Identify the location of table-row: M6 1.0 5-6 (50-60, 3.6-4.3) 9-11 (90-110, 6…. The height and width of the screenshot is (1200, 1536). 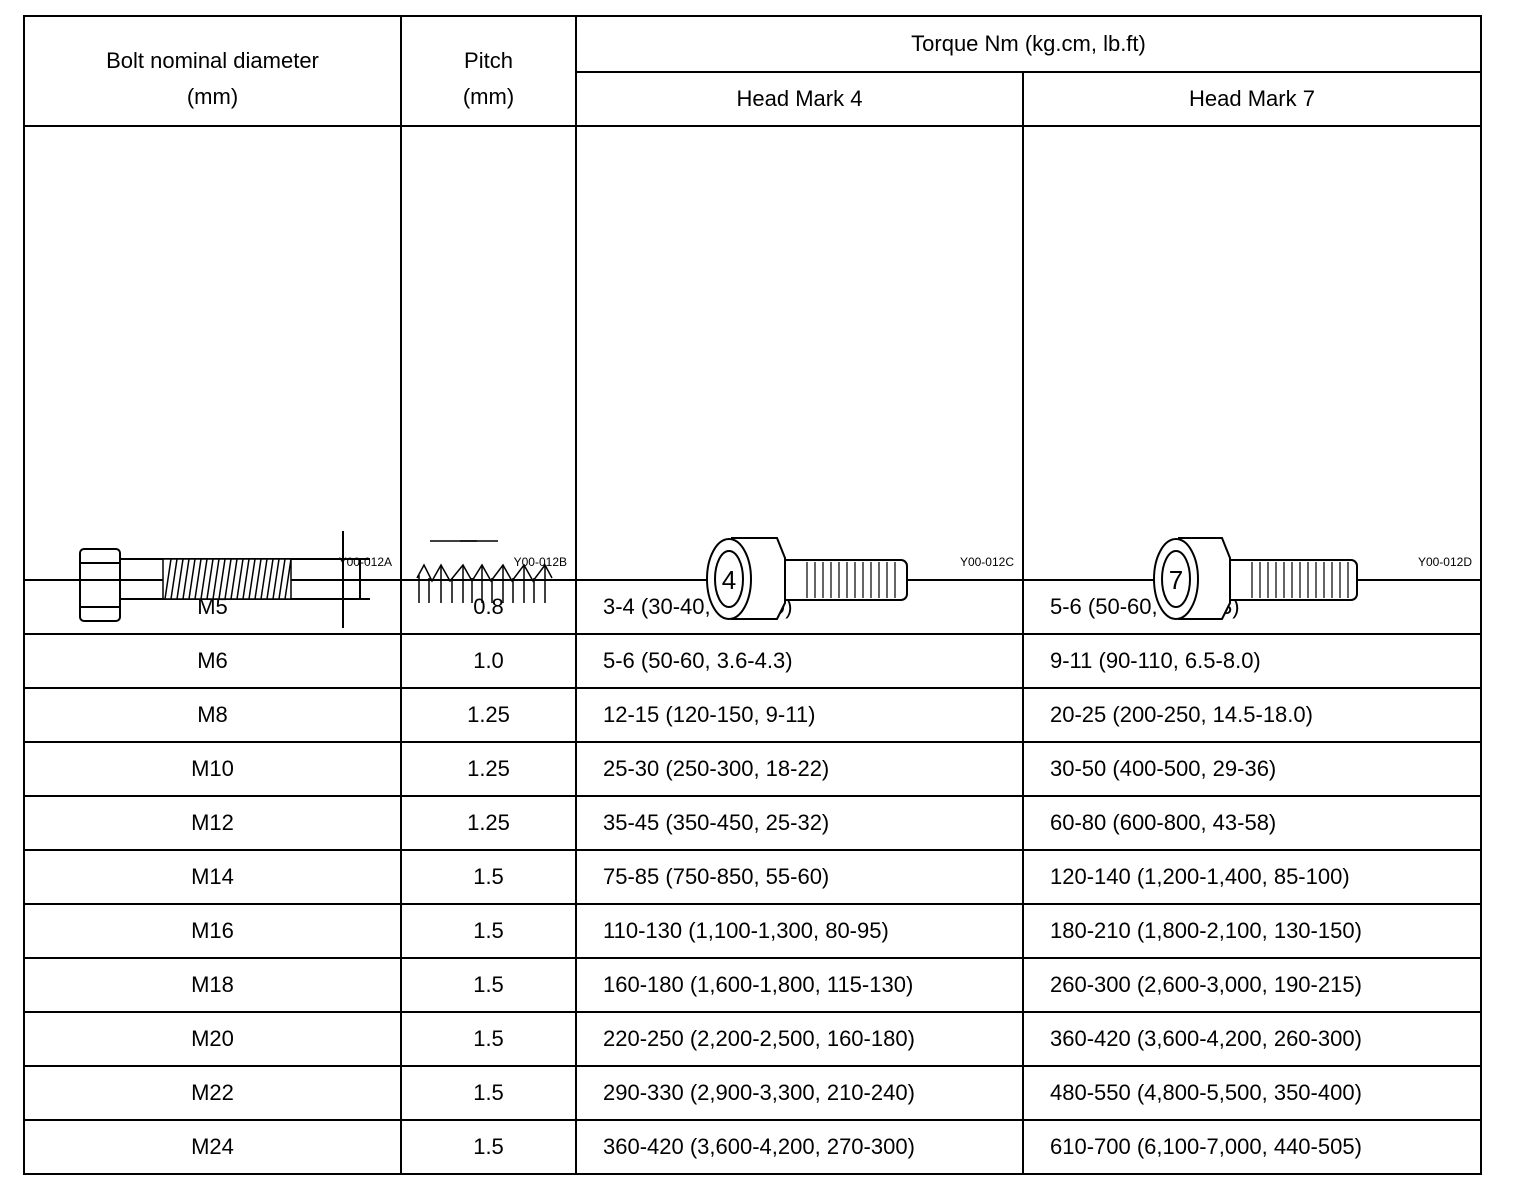
(752, 661).